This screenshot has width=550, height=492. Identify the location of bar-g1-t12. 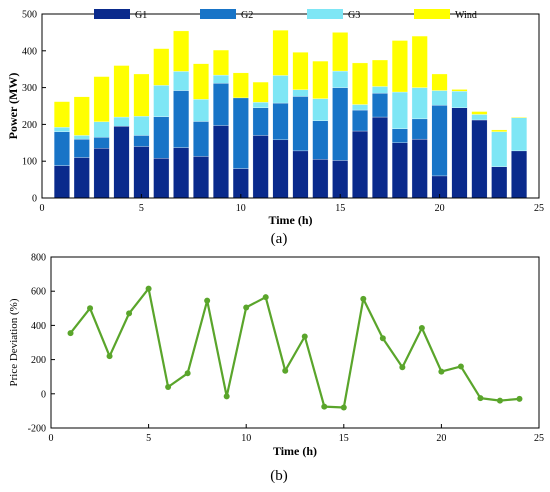
(280, 169).